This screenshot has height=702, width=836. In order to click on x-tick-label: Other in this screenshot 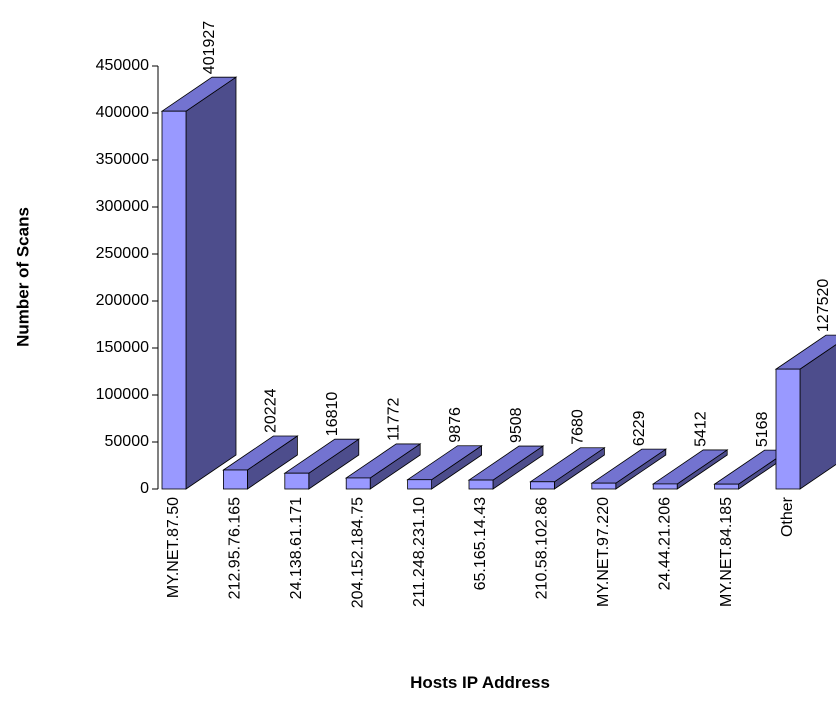, I will do `click(787, 516)`.